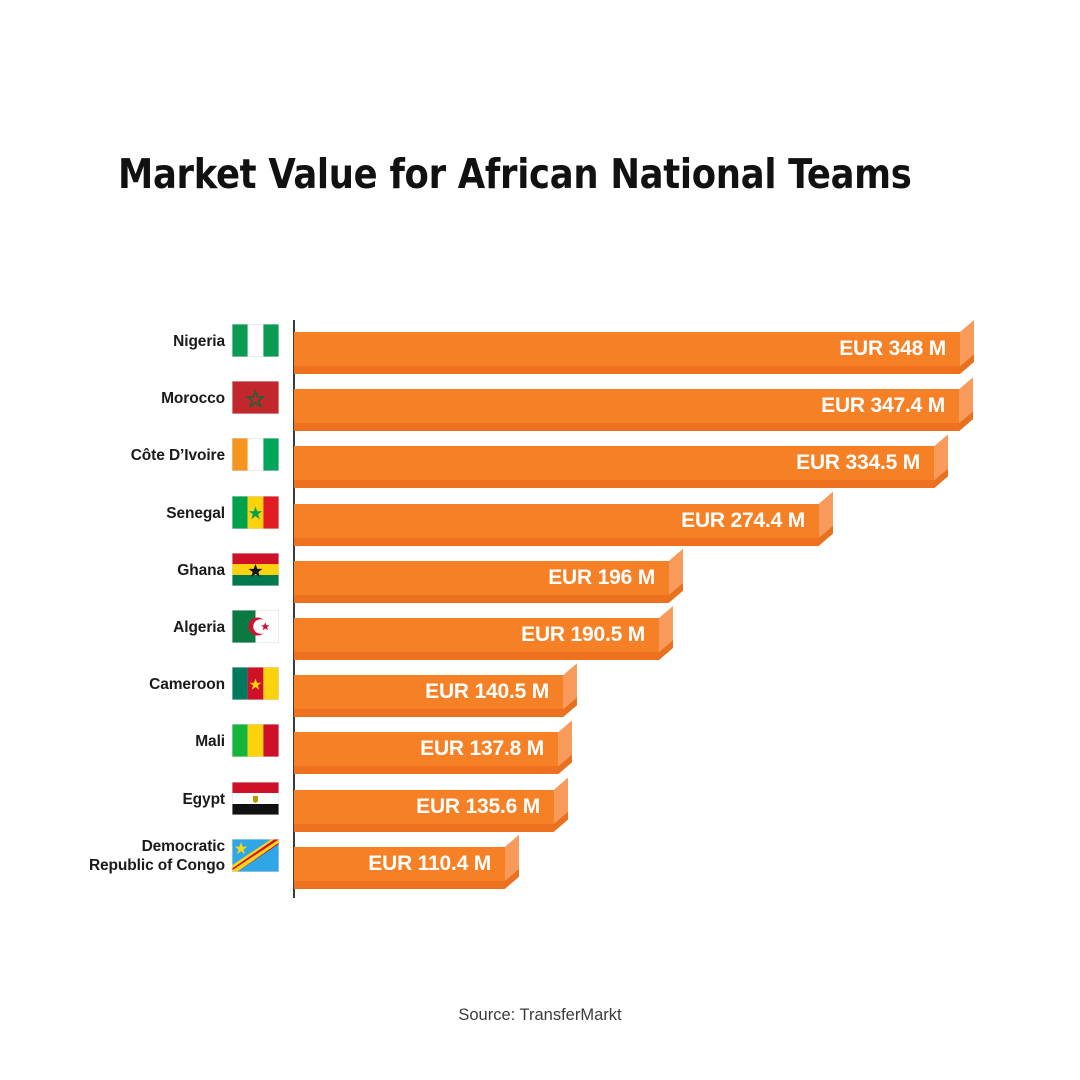  What do you see at coordinates (858, 463) in the screenshot?
I see `bar-value-label: EUR 334.5 M` at bounding box center [858, 463].